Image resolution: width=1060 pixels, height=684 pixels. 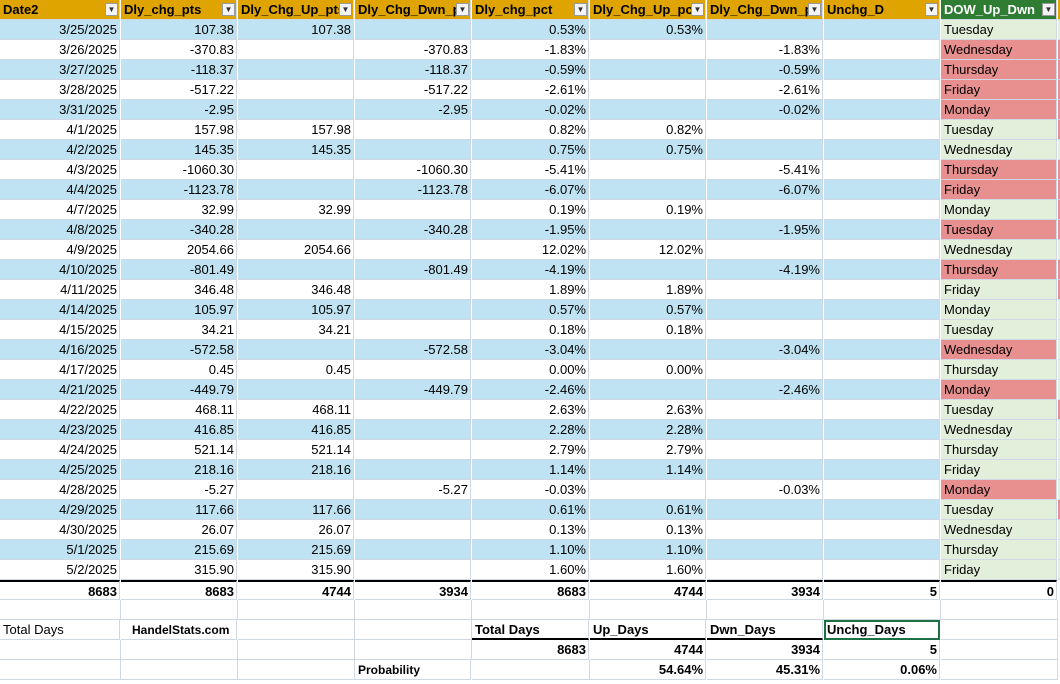 I want to click on pct-cell: -4.19%, so click(x=530, y=270).